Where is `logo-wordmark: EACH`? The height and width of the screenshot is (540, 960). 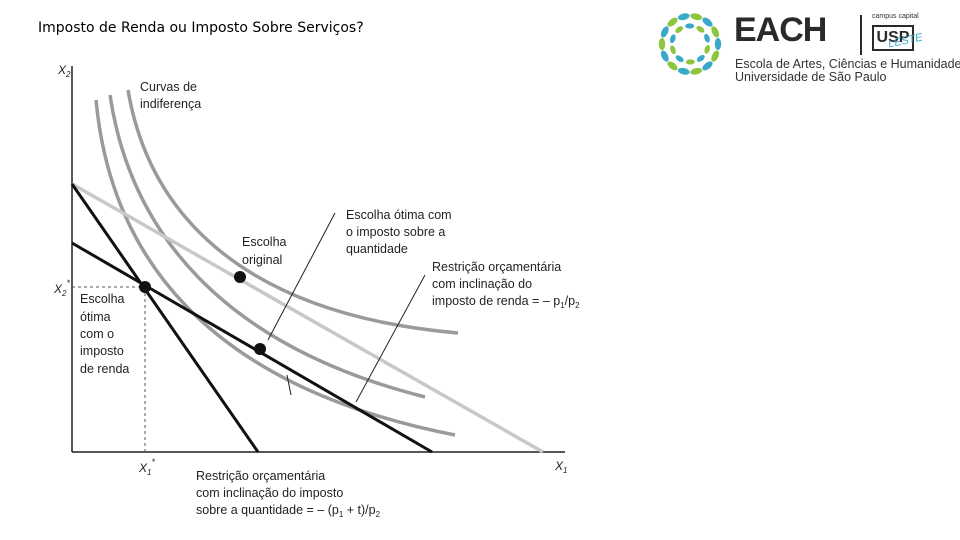 logo-wordmark: EACH is located at coordinates (780, 30).